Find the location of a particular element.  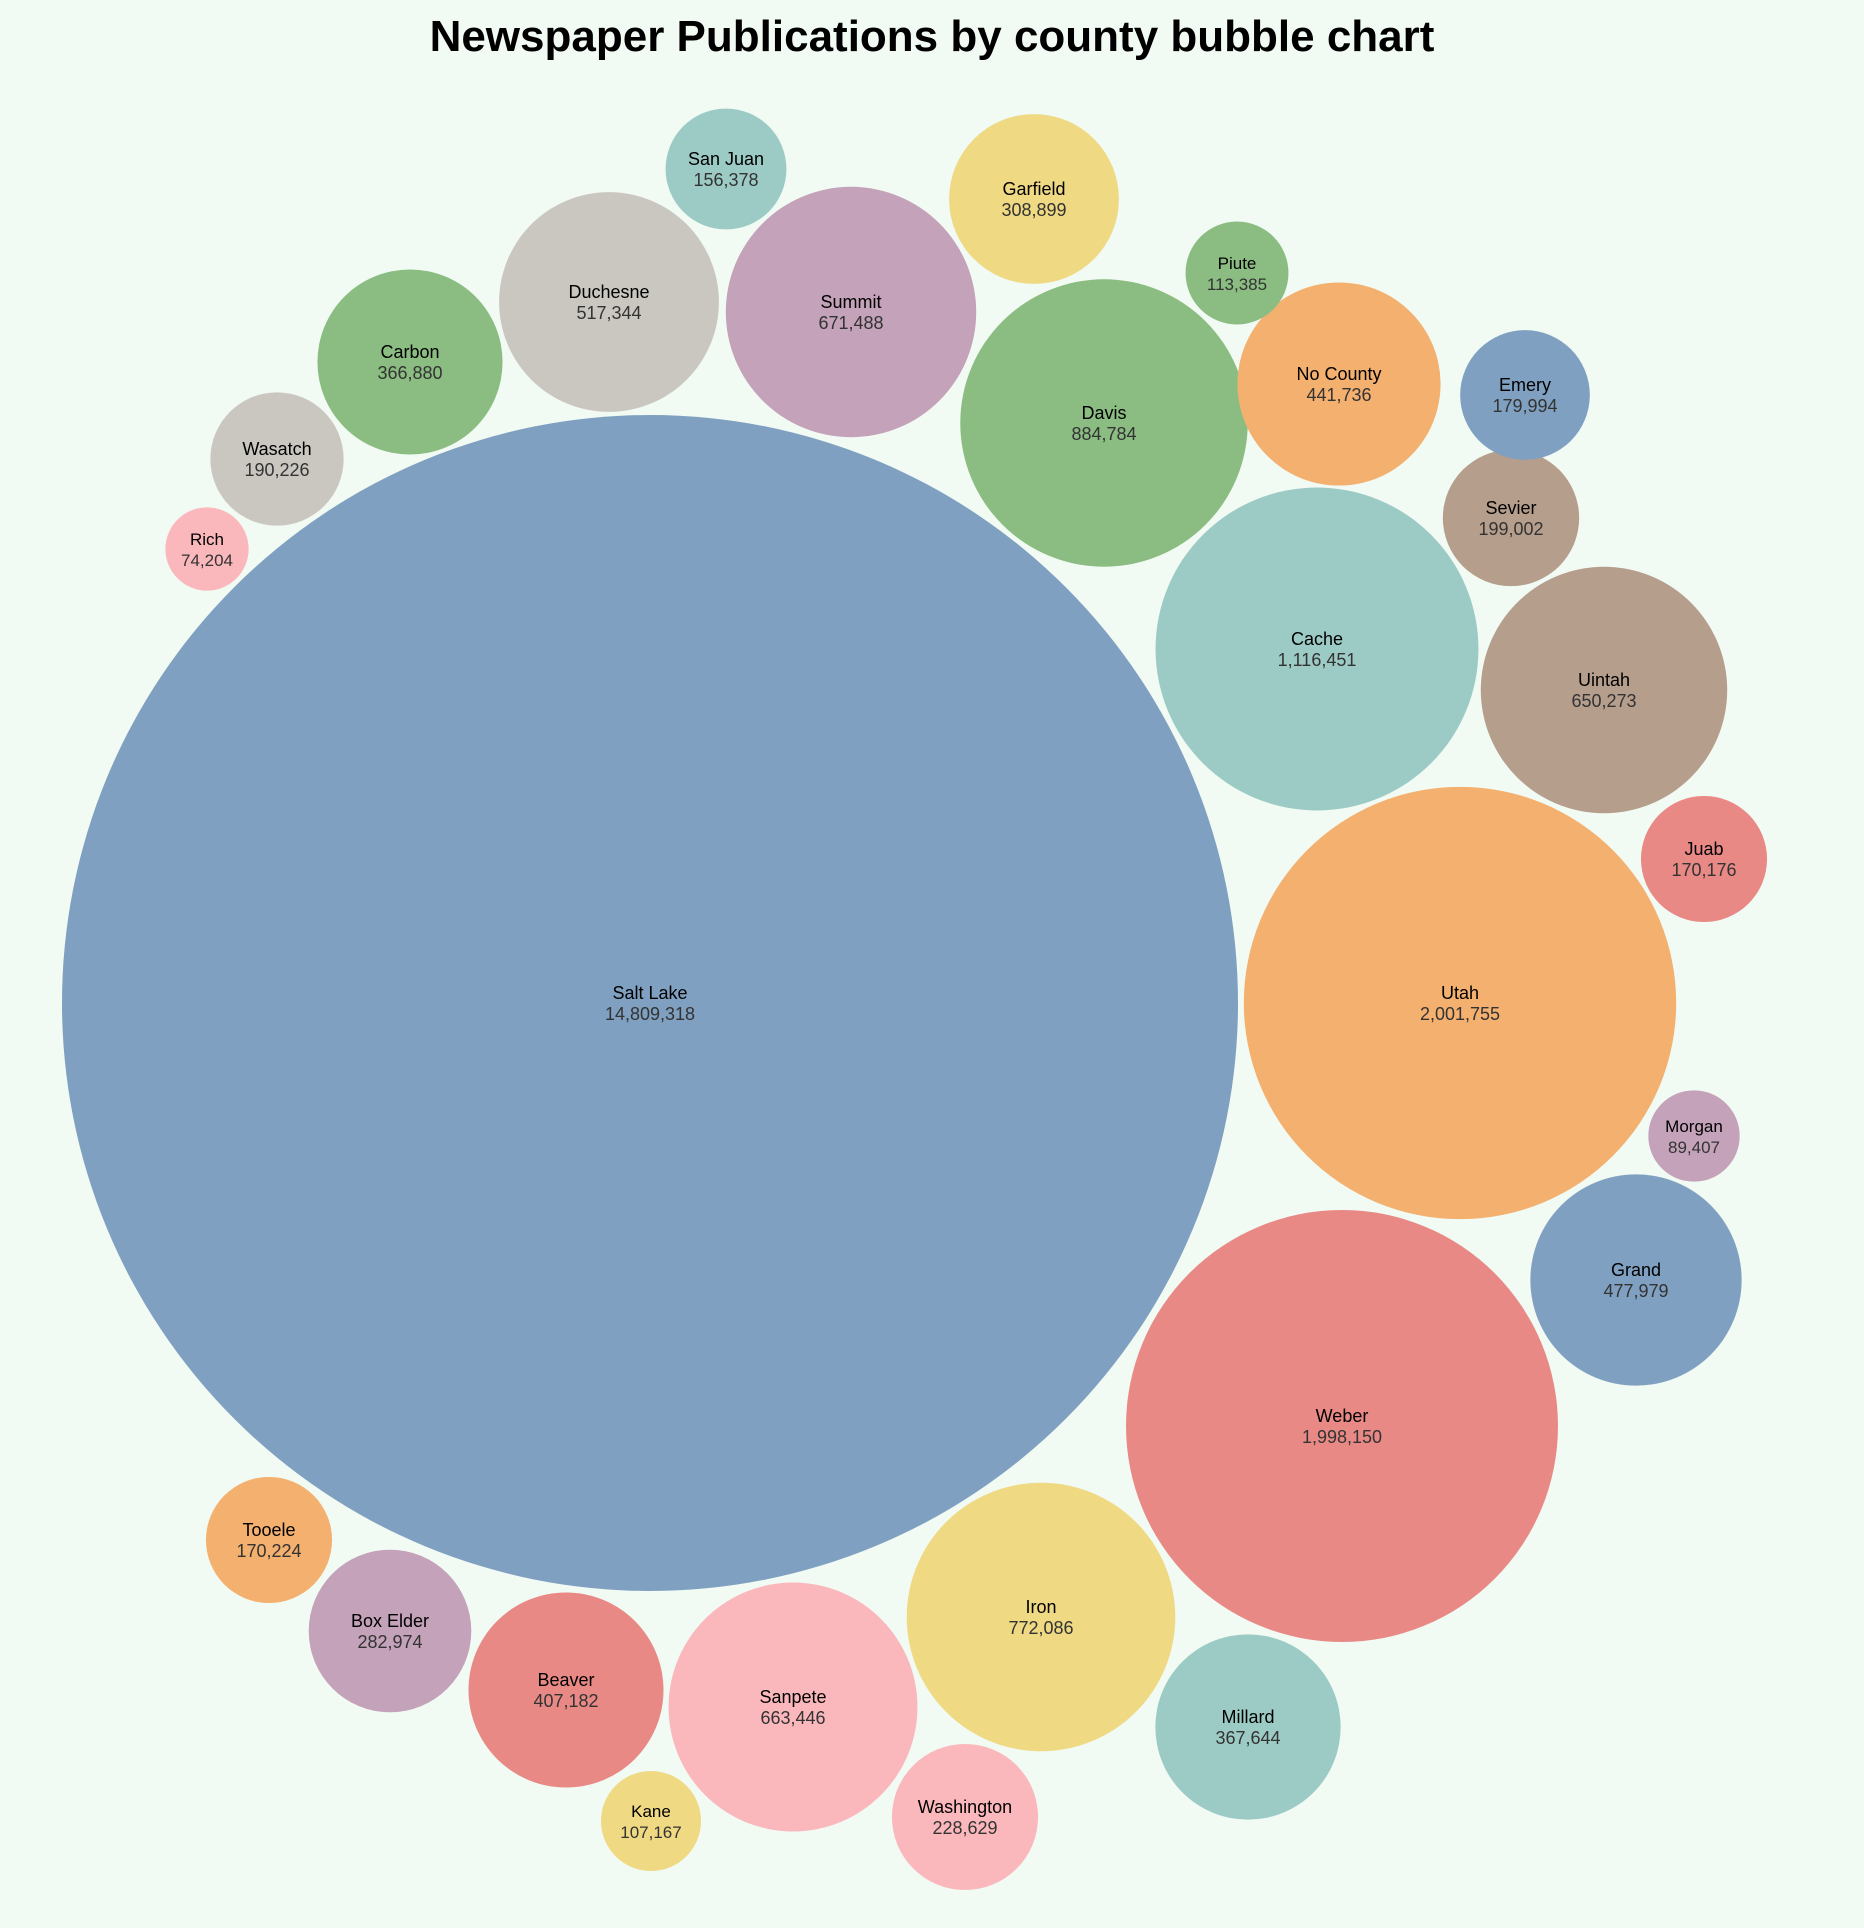

bubble-value-weber: 1,998,150 is located at coordinates (1342, 1437).